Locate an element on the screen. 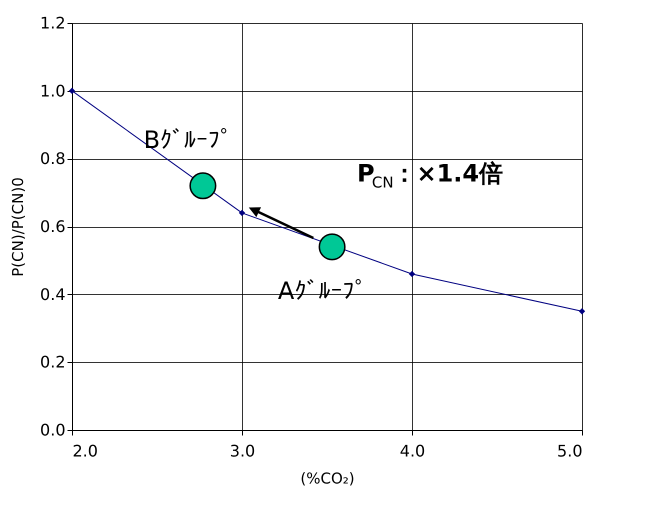 This screenshot has height=516, width=651. y-tick-label: 0.2 is located at coordinates (53, 362).